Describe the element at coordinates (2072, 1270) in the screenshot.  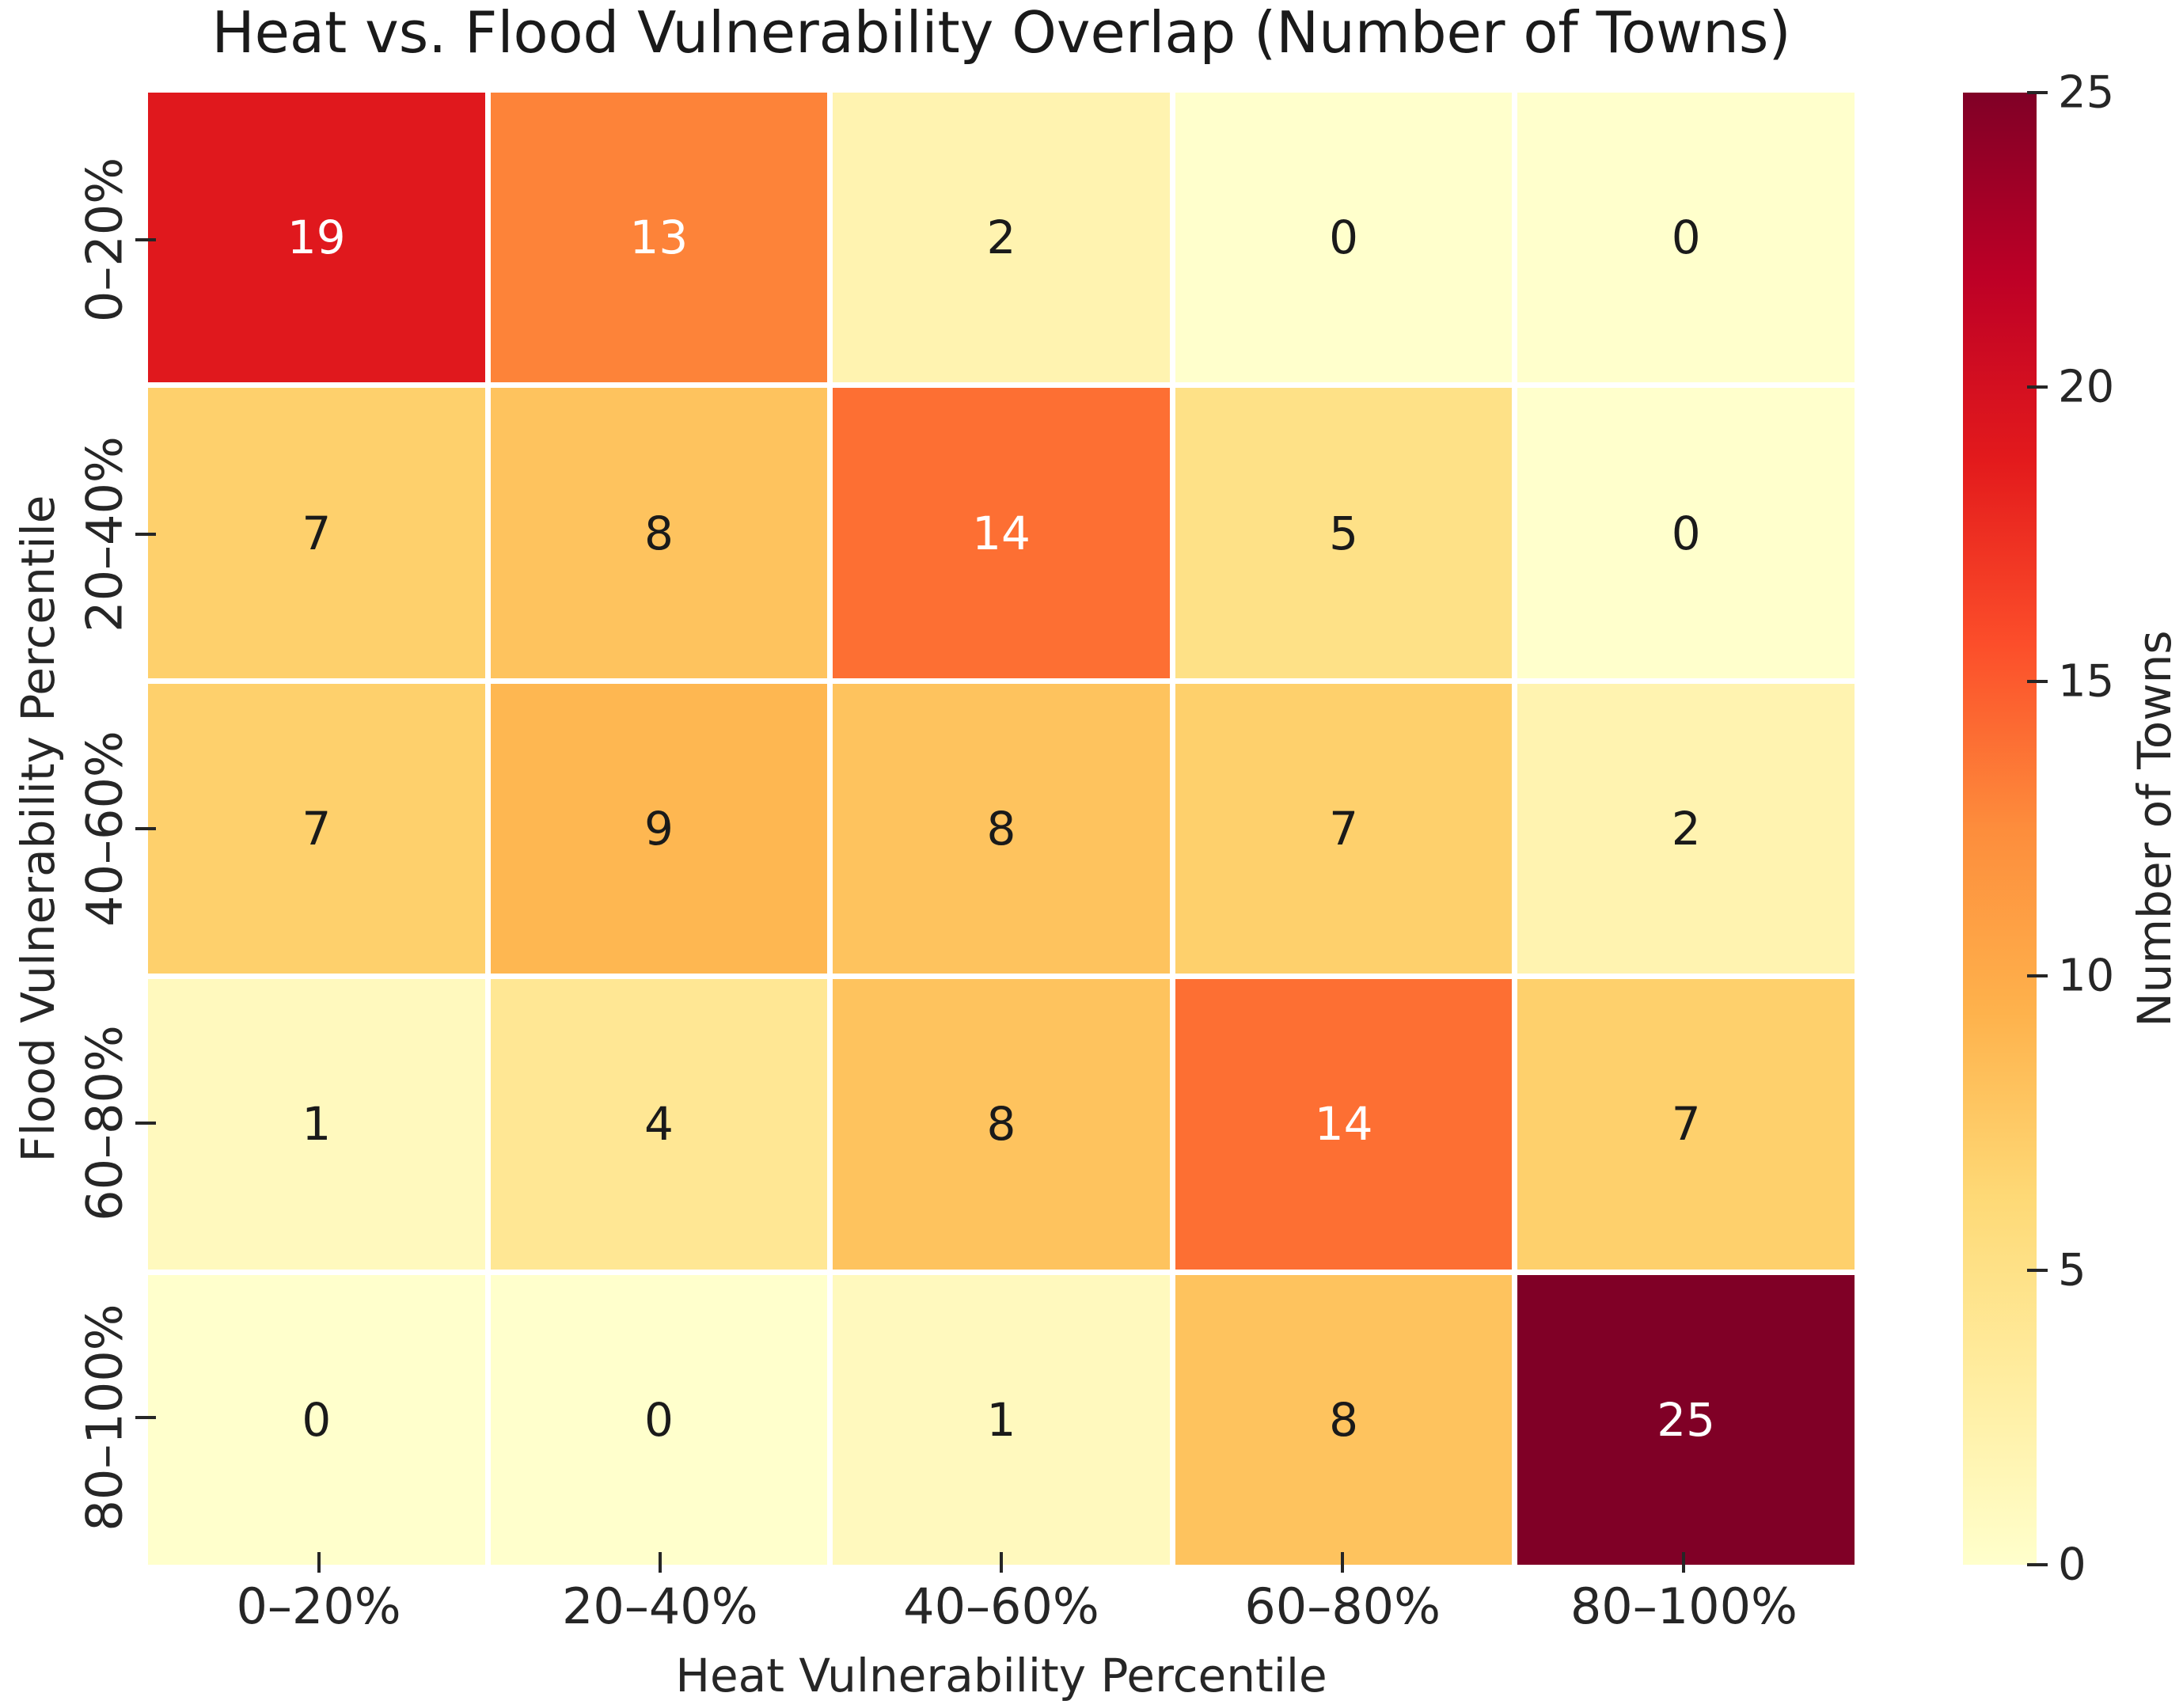
I see `colorbar-tick-label: 5` at that location.